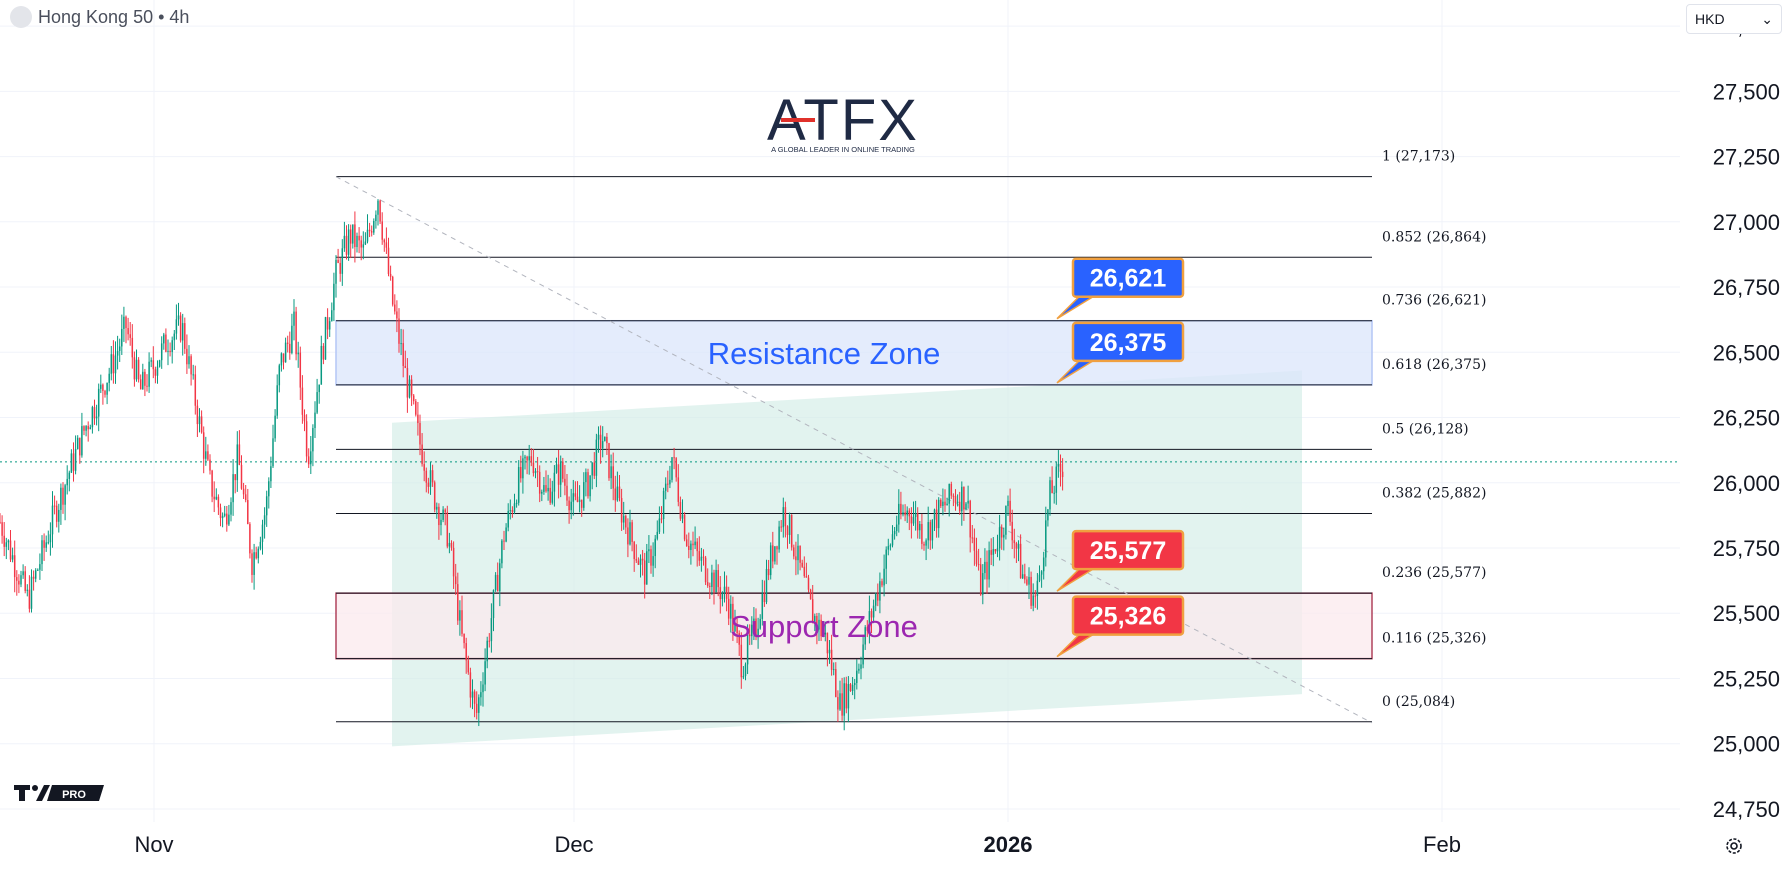  Describe the element at coordinates (21, 17) in the screenshot. I see `symbol-icon` at that location.